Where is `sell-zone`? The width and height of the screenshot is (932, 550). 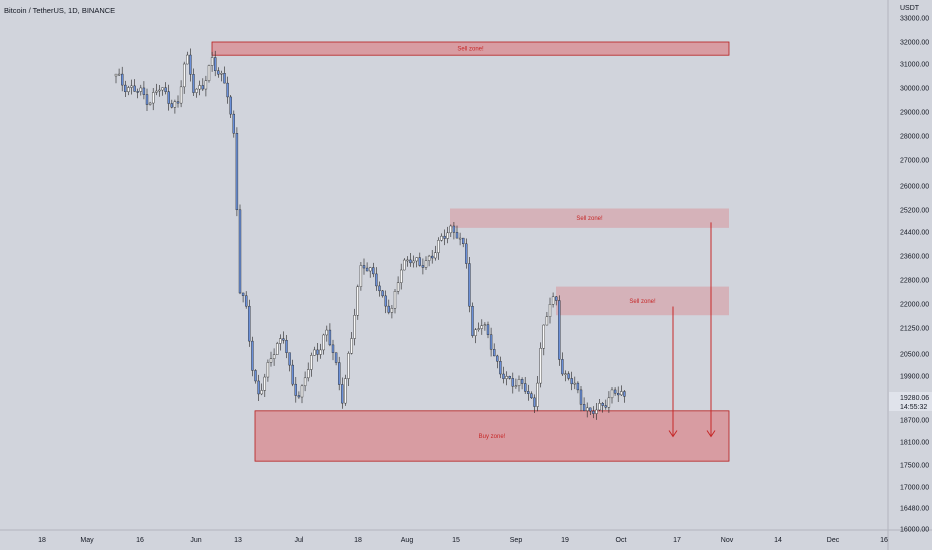
sell-zone is located at coordinates (470, 48).